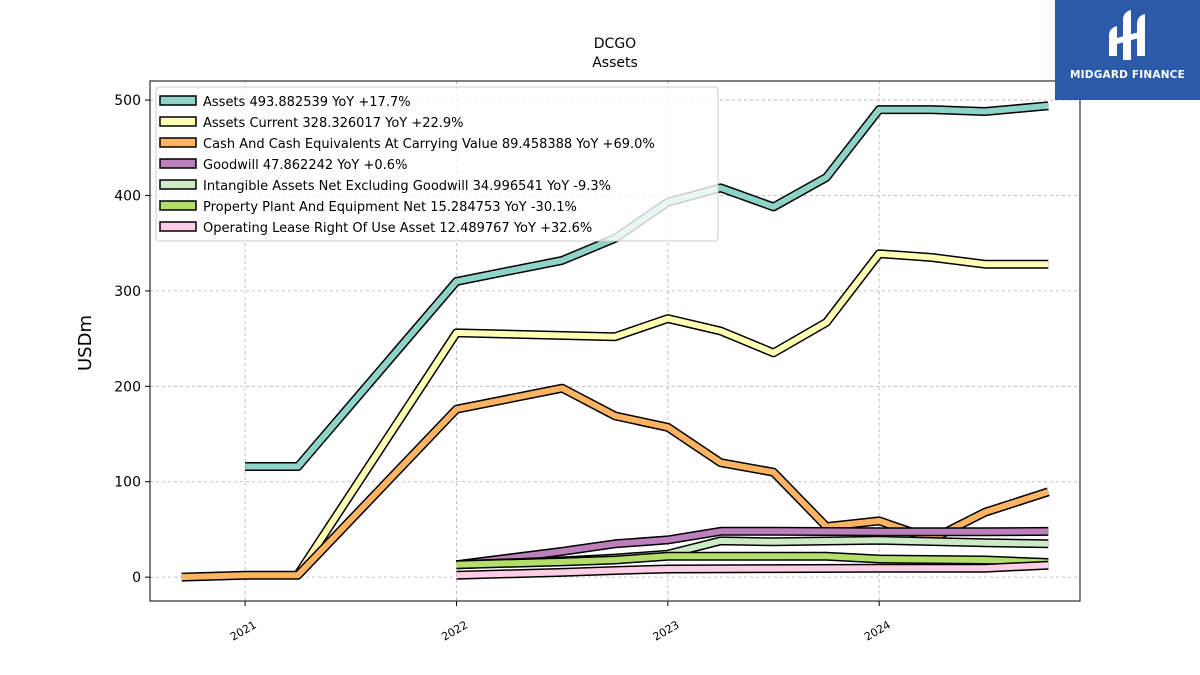 The image size is (1200, 675). I want to click on chart-title: DCGO, so click(615, 44).